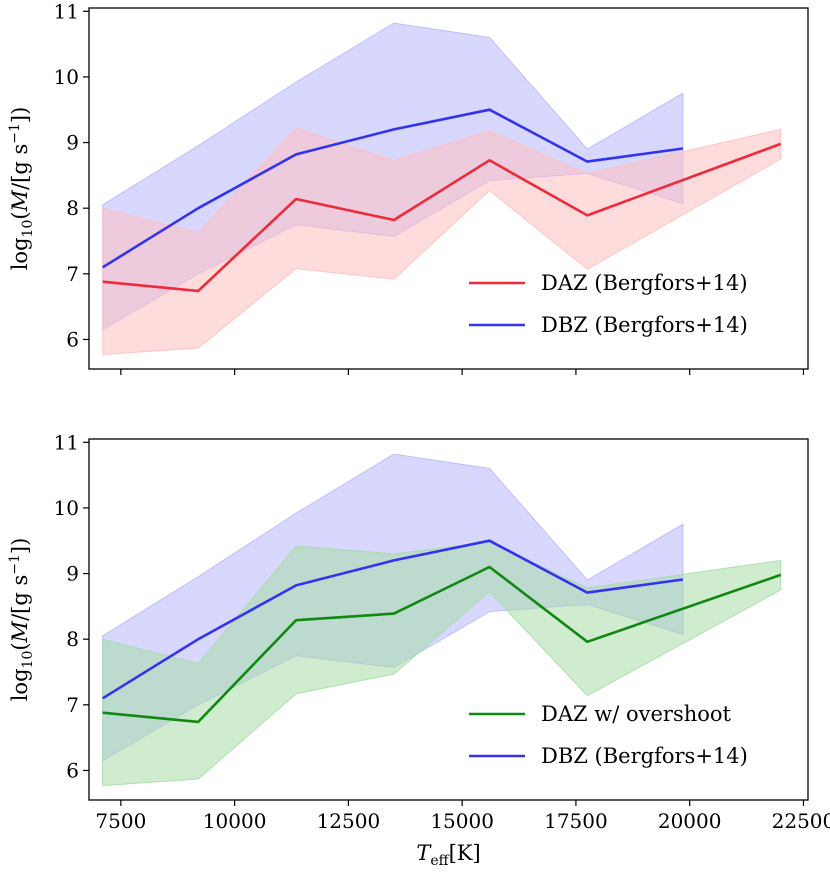 The image size is (830, 872). Describe the element at coordinates (801, 821) in the screenshot. I see `x-tick-label: 22500` at that location.